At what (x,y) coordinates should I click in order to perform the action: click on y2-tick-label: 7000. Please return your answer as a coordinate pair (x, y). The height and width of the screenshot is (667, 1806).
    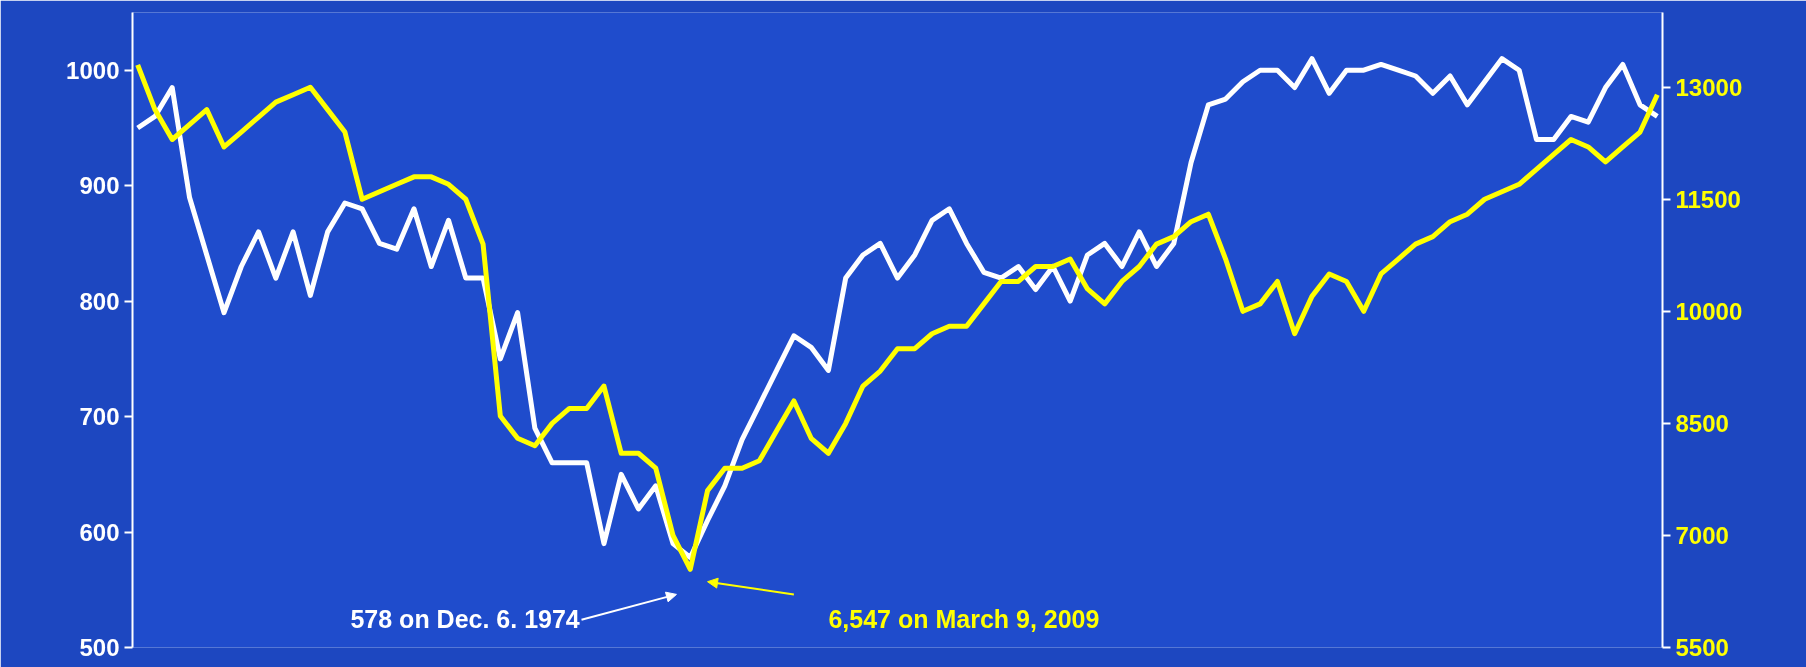
    Looking at the image, I should click on (1702, 535).